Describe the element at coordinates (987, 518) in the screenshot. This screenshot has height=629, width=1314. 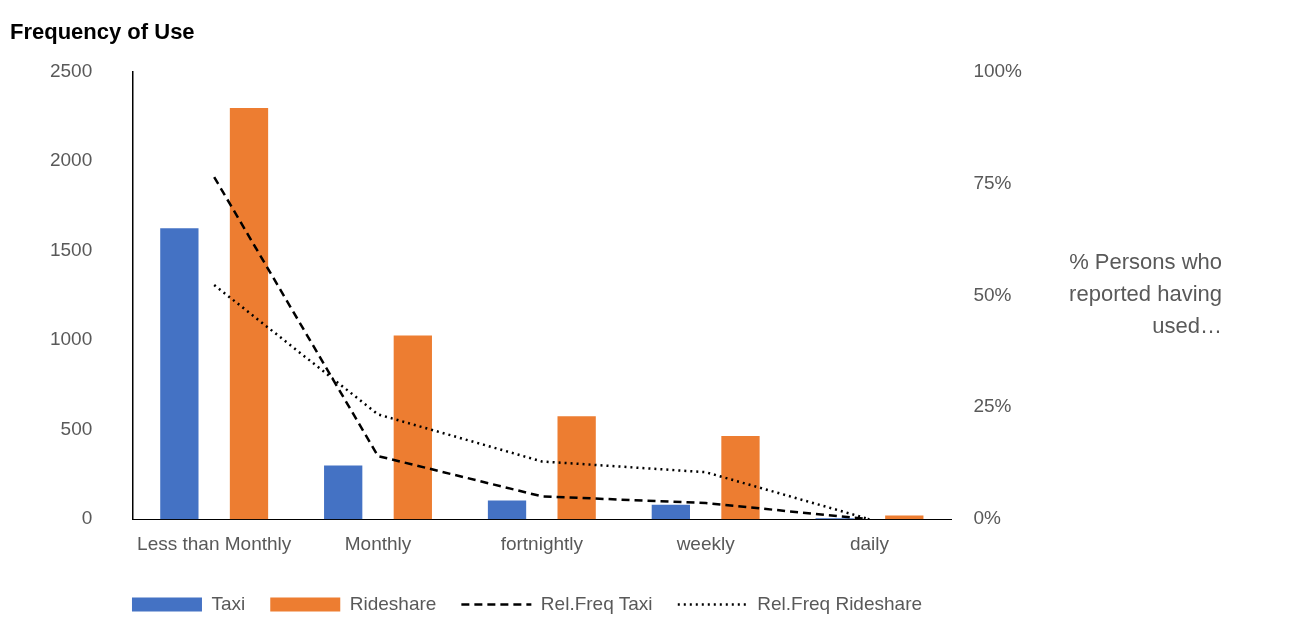
I see `y2-tick-label: 0%` at that location.